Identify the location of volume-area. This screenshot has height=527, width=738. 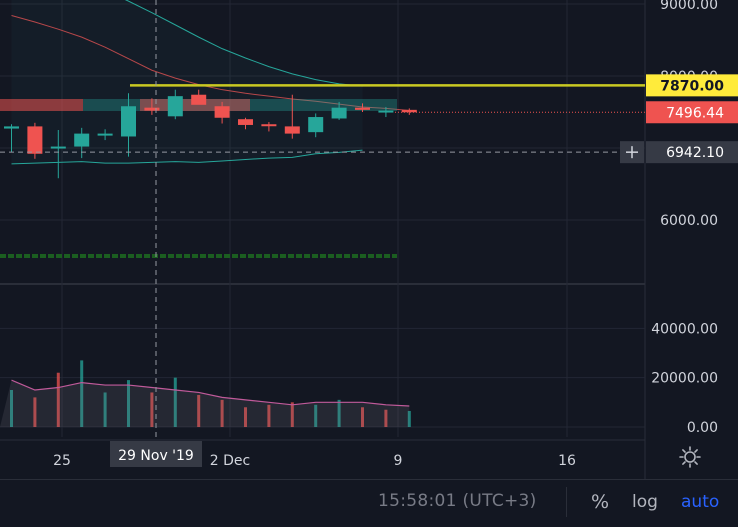
(205, 403).